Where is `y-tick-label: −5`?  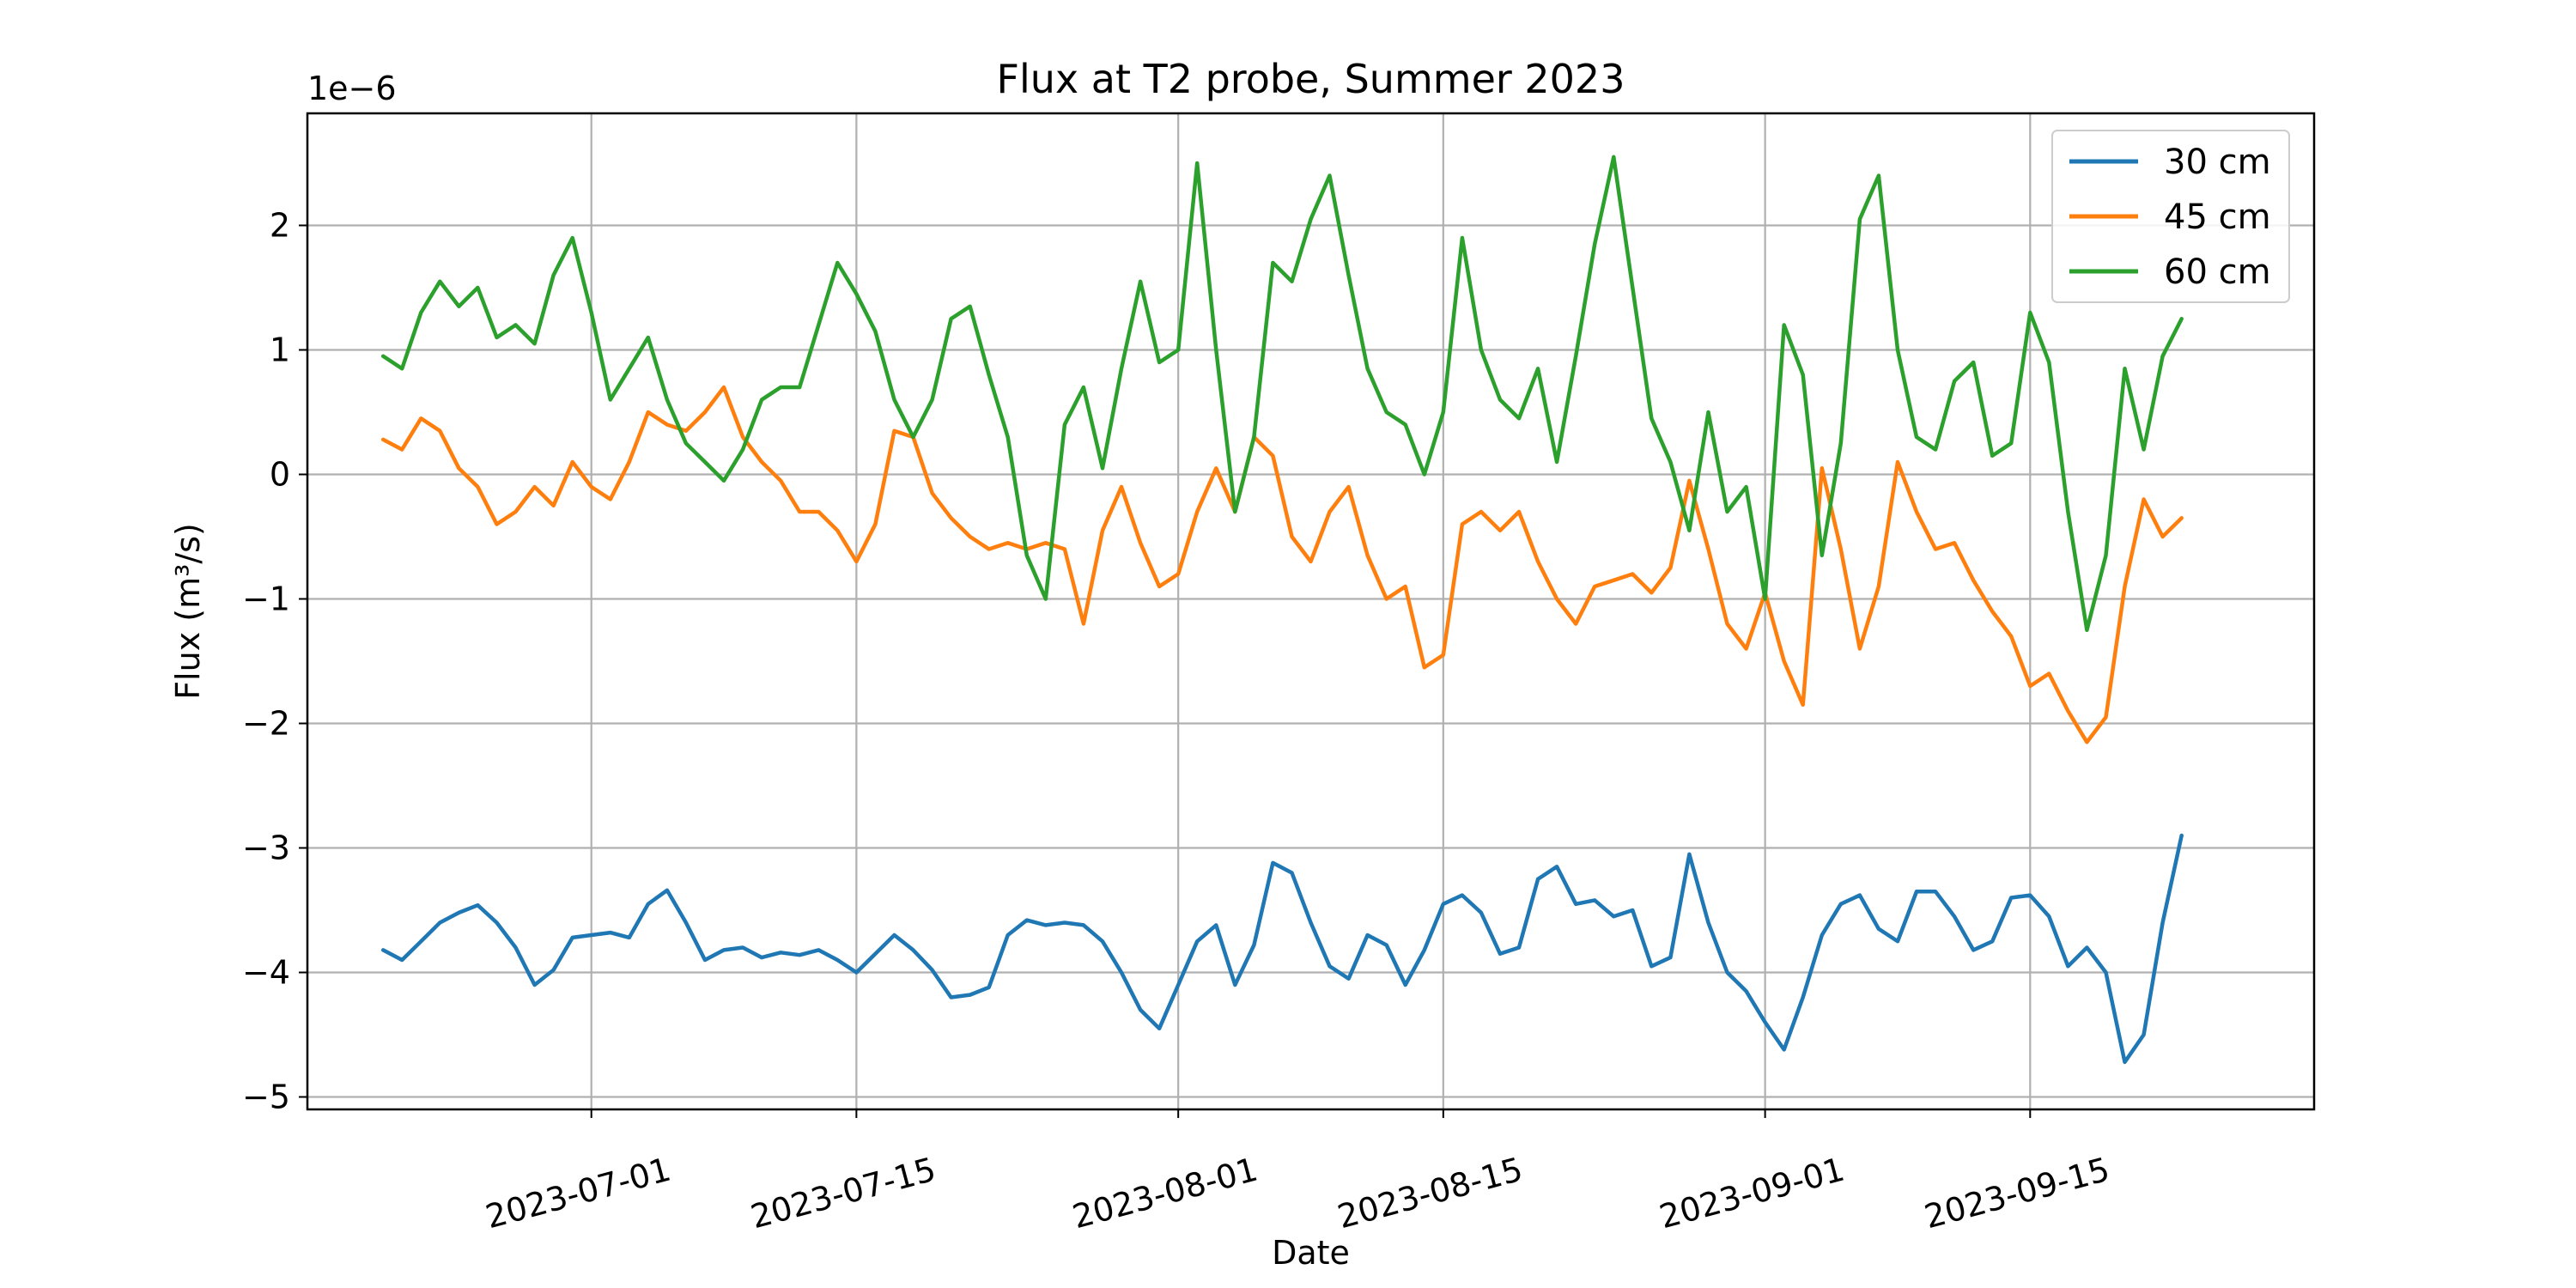 y-tick-label: −5 is located at coordinates (266, 1097).